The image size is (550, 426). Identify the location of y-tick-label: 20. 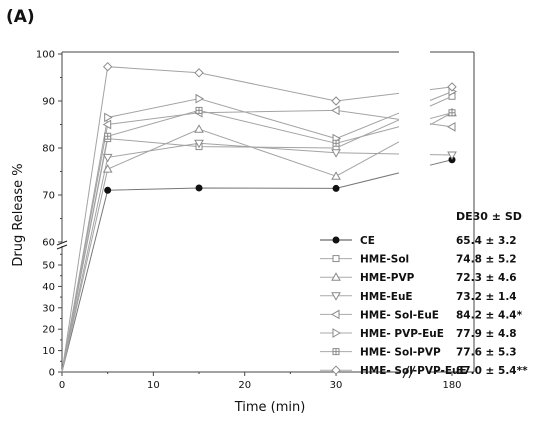
(48, 330).